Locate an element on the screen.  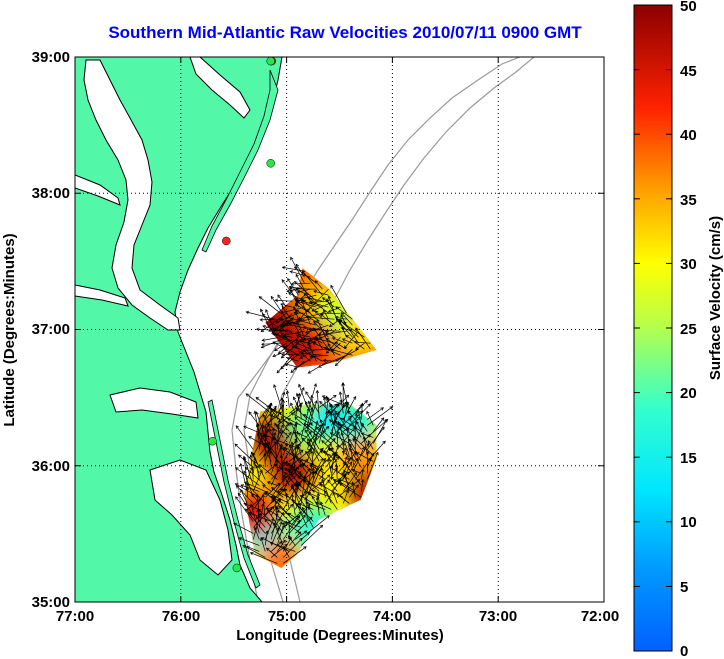
y-tick-label: 36:00 is located at coordinates (51, 466).